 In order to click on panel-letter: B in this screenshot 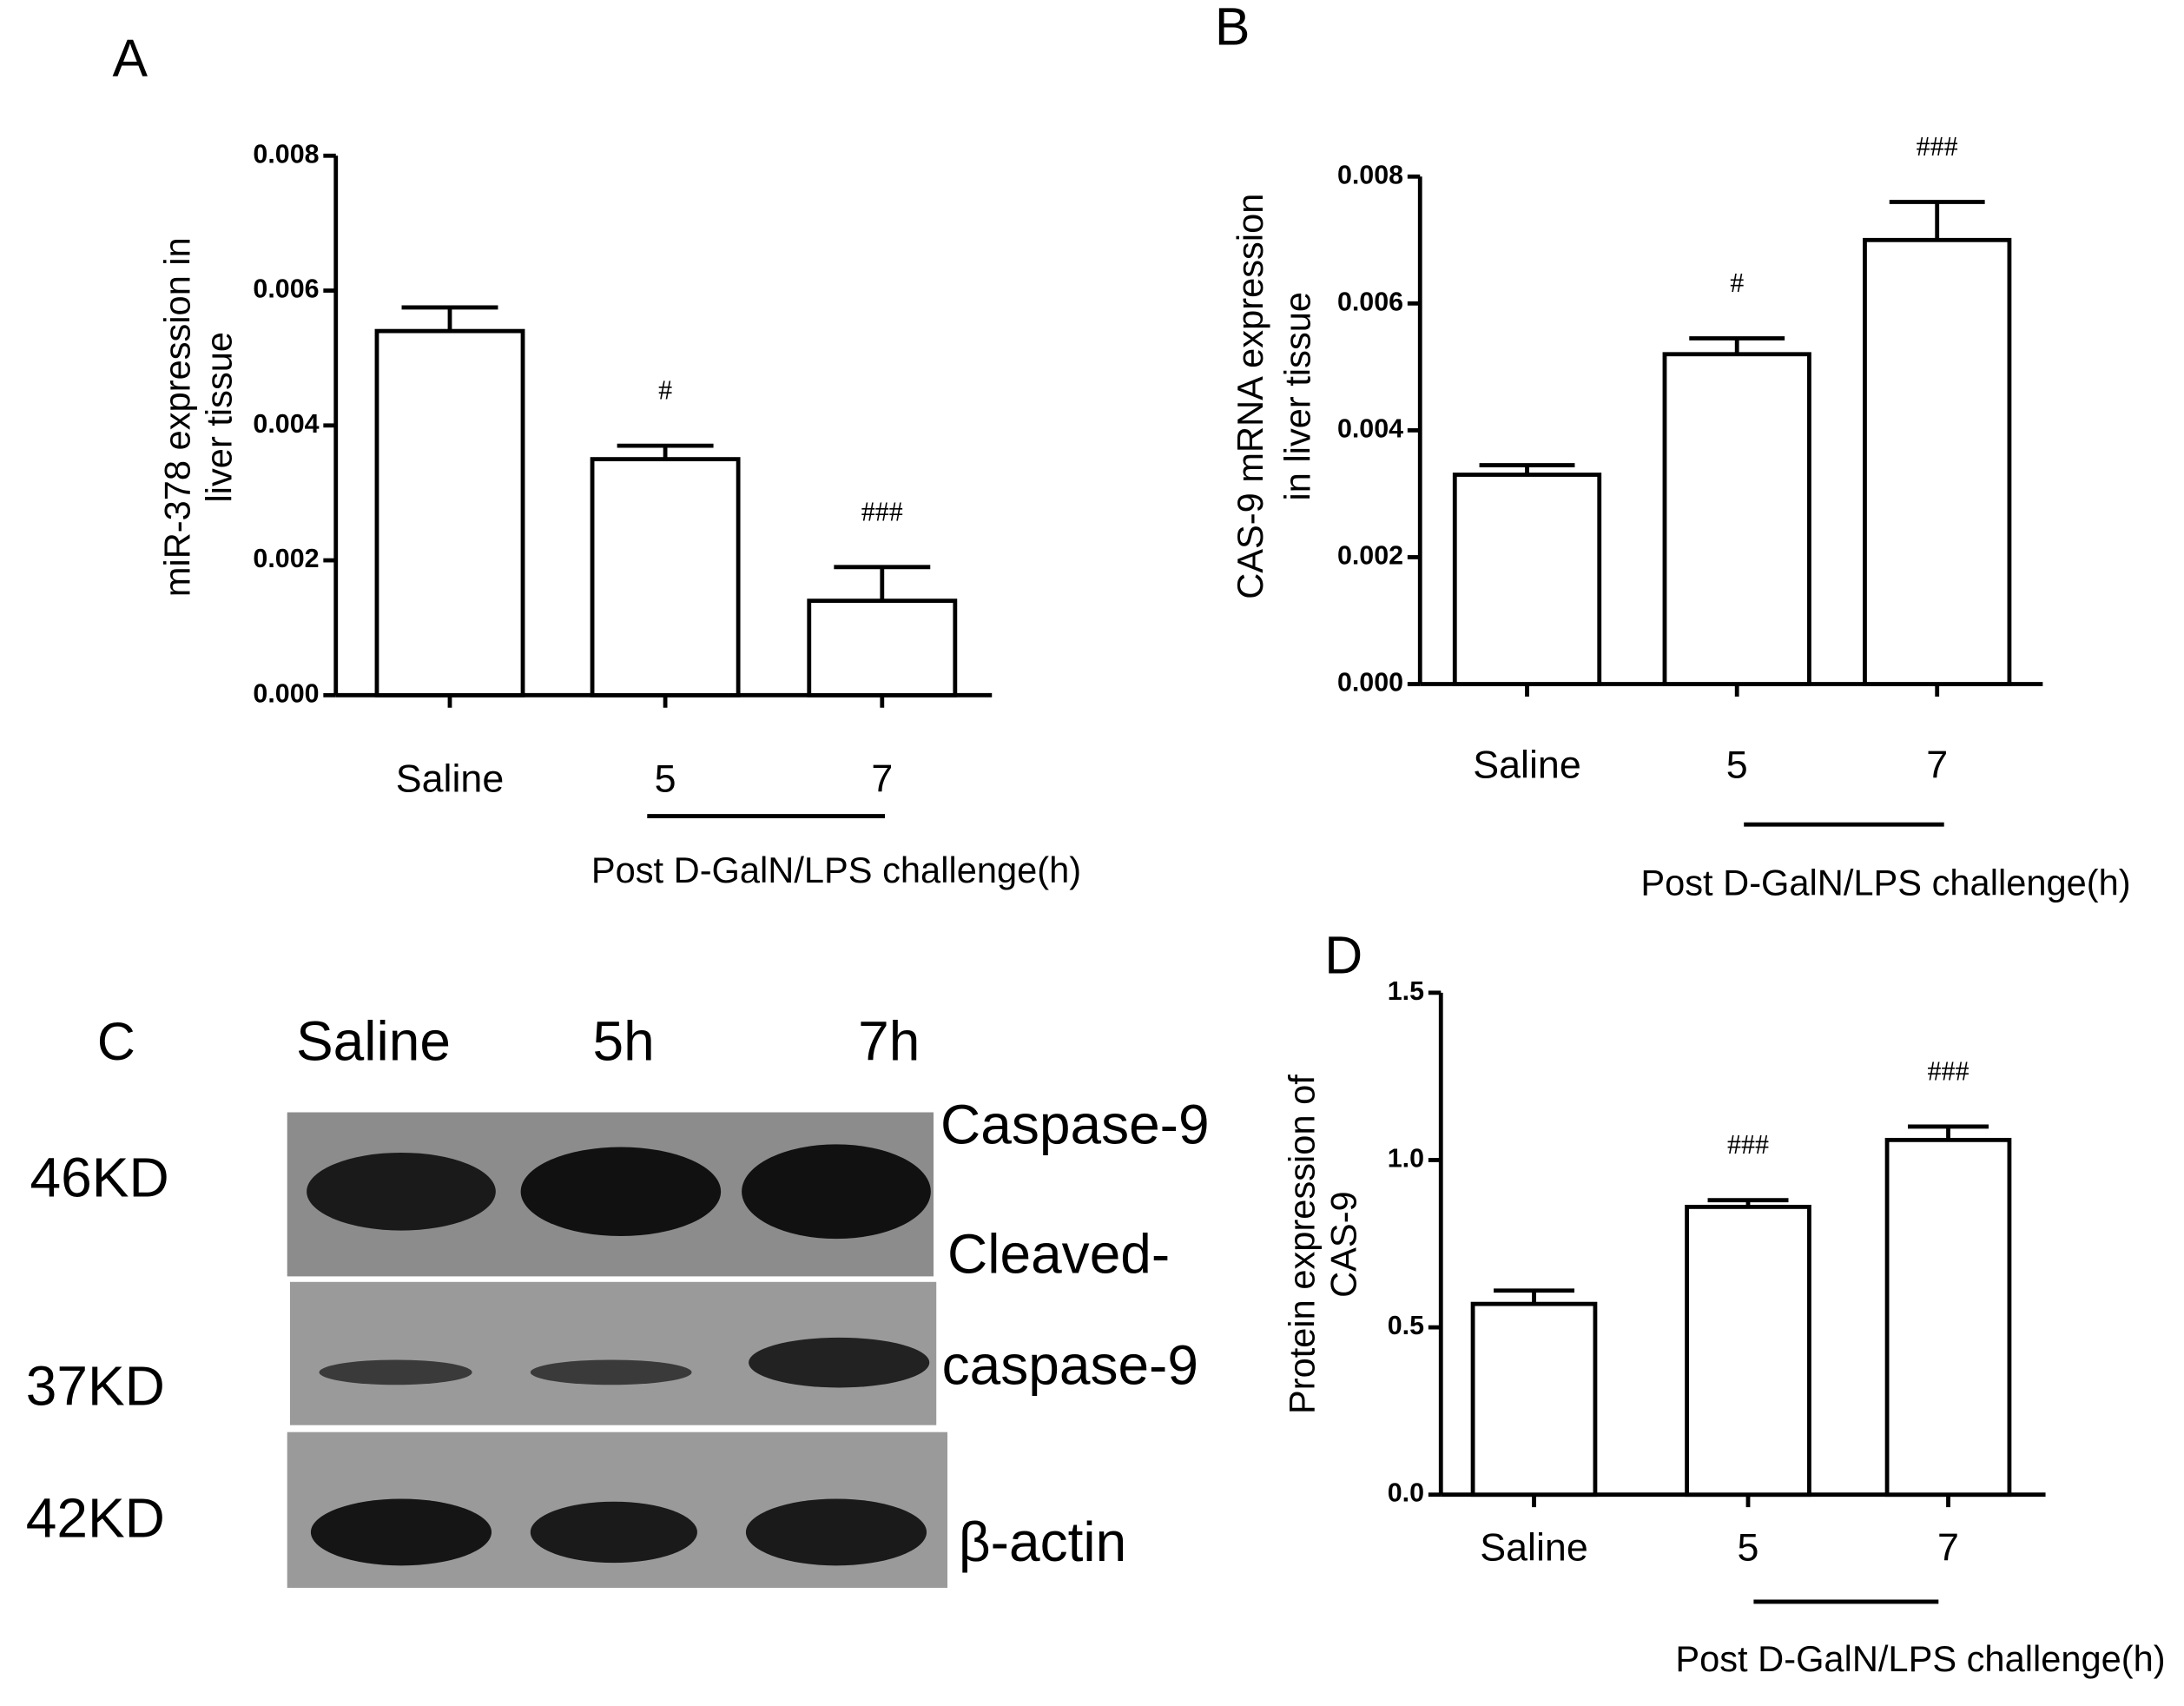, I will do `click(1232, 28)`.